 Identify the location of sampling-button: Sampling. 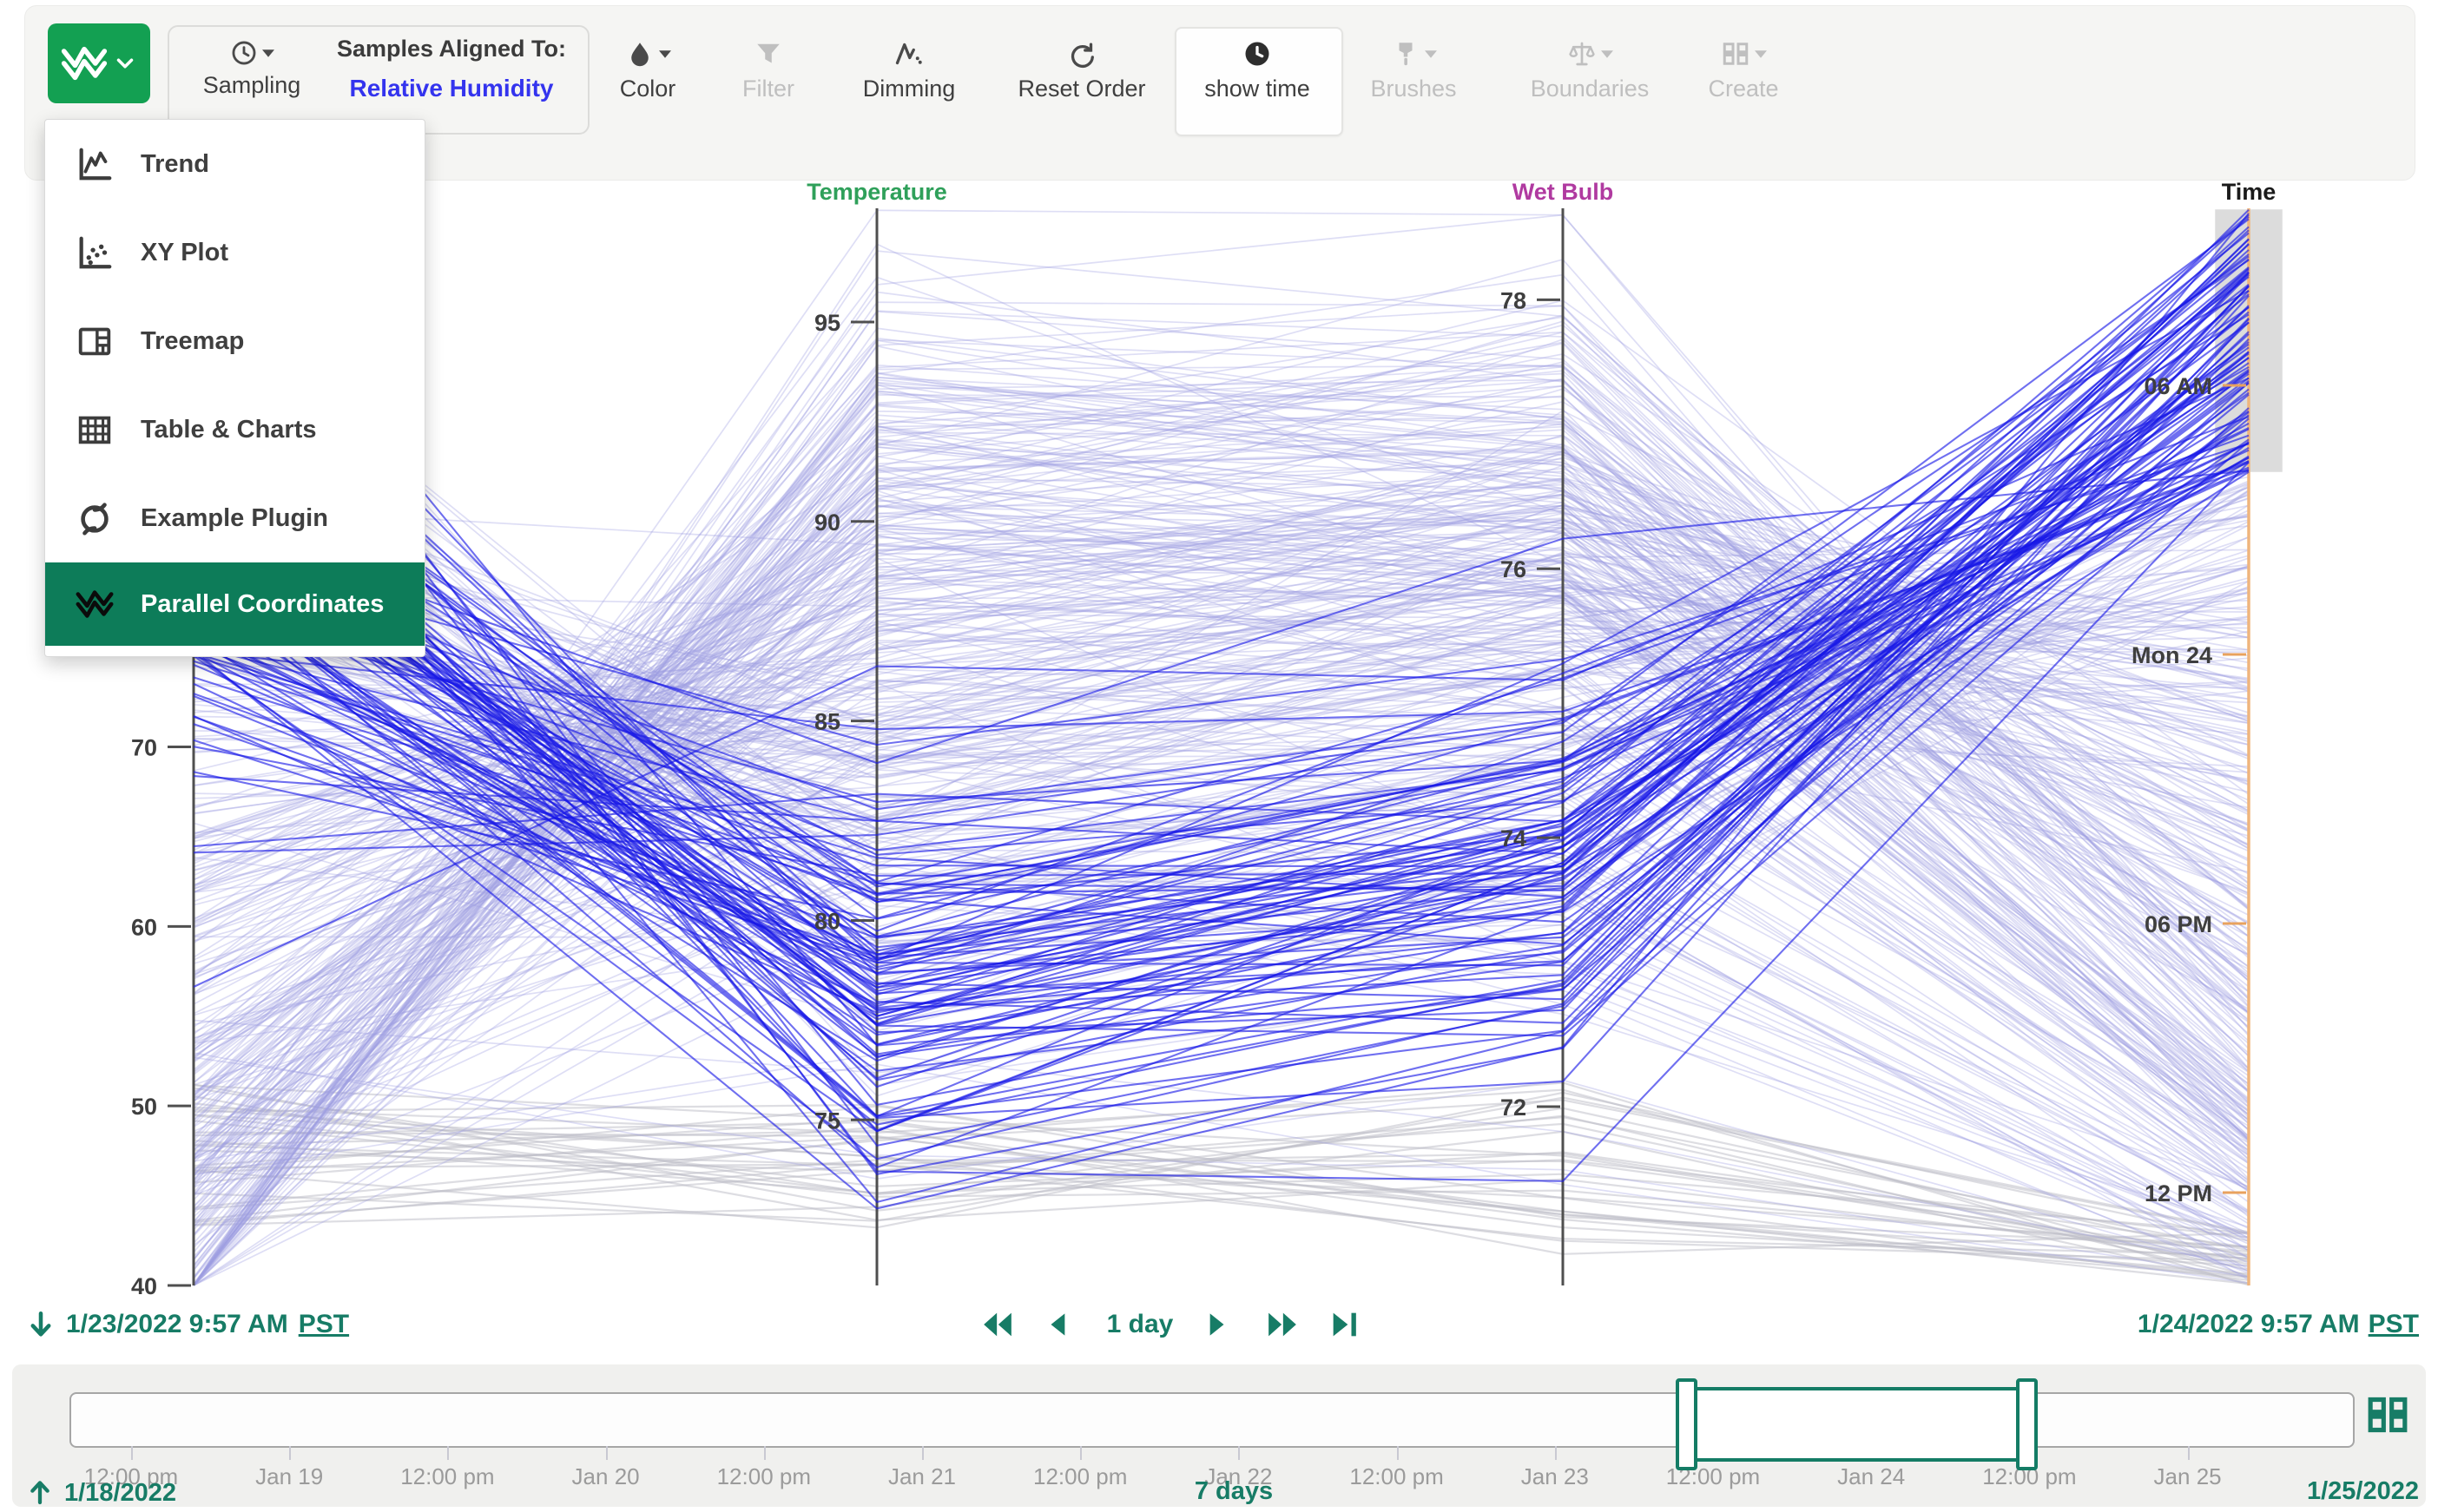
(252, 66).